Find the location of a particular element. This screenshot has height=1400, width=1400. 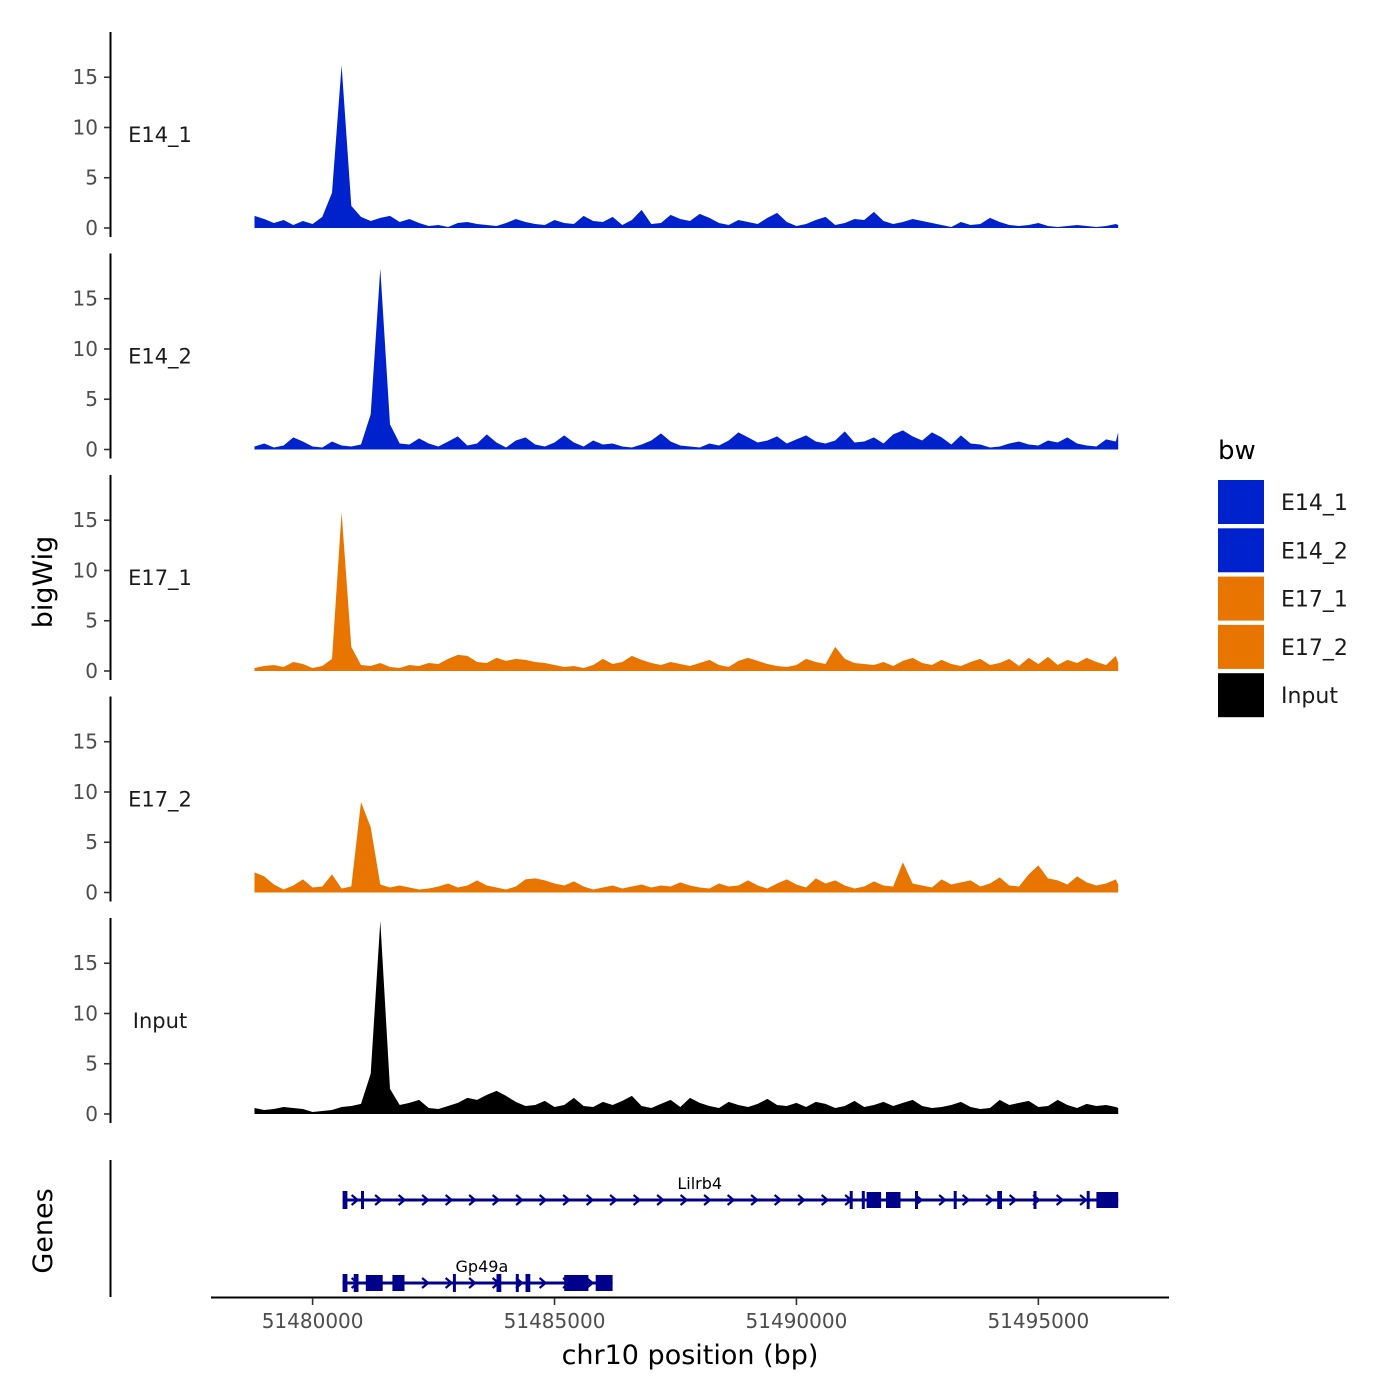

track-label: E17_1 is located at coordinates (160, 578).